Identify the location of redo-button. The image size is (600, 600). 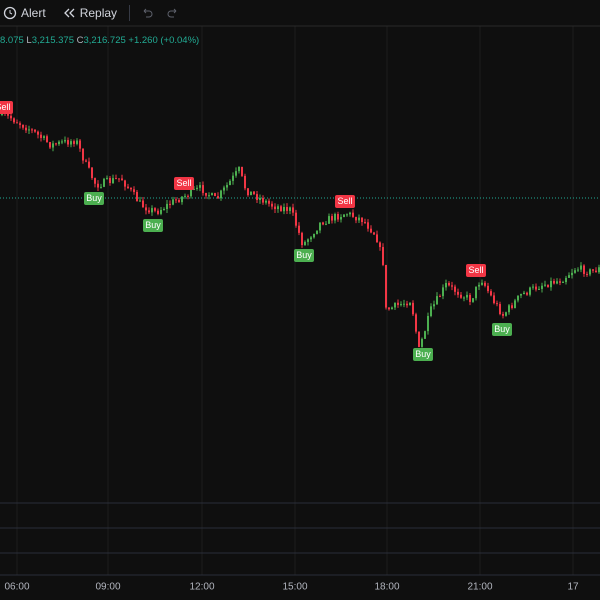
(173, 13).